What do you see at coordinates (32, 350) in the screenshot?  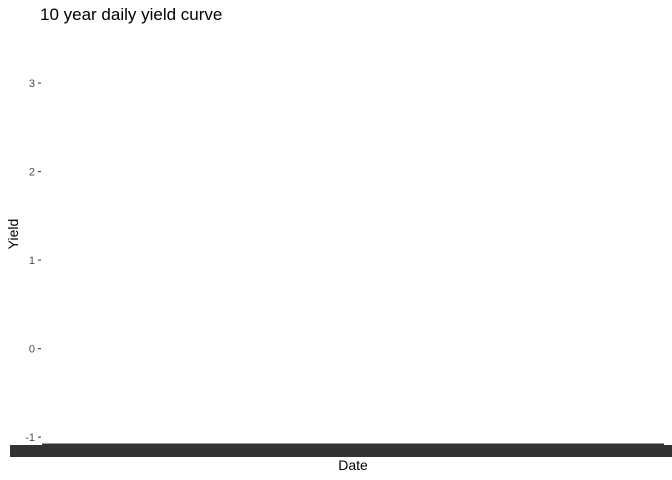 I see `y-tick-label: 0` at bounding box center [32, 350].